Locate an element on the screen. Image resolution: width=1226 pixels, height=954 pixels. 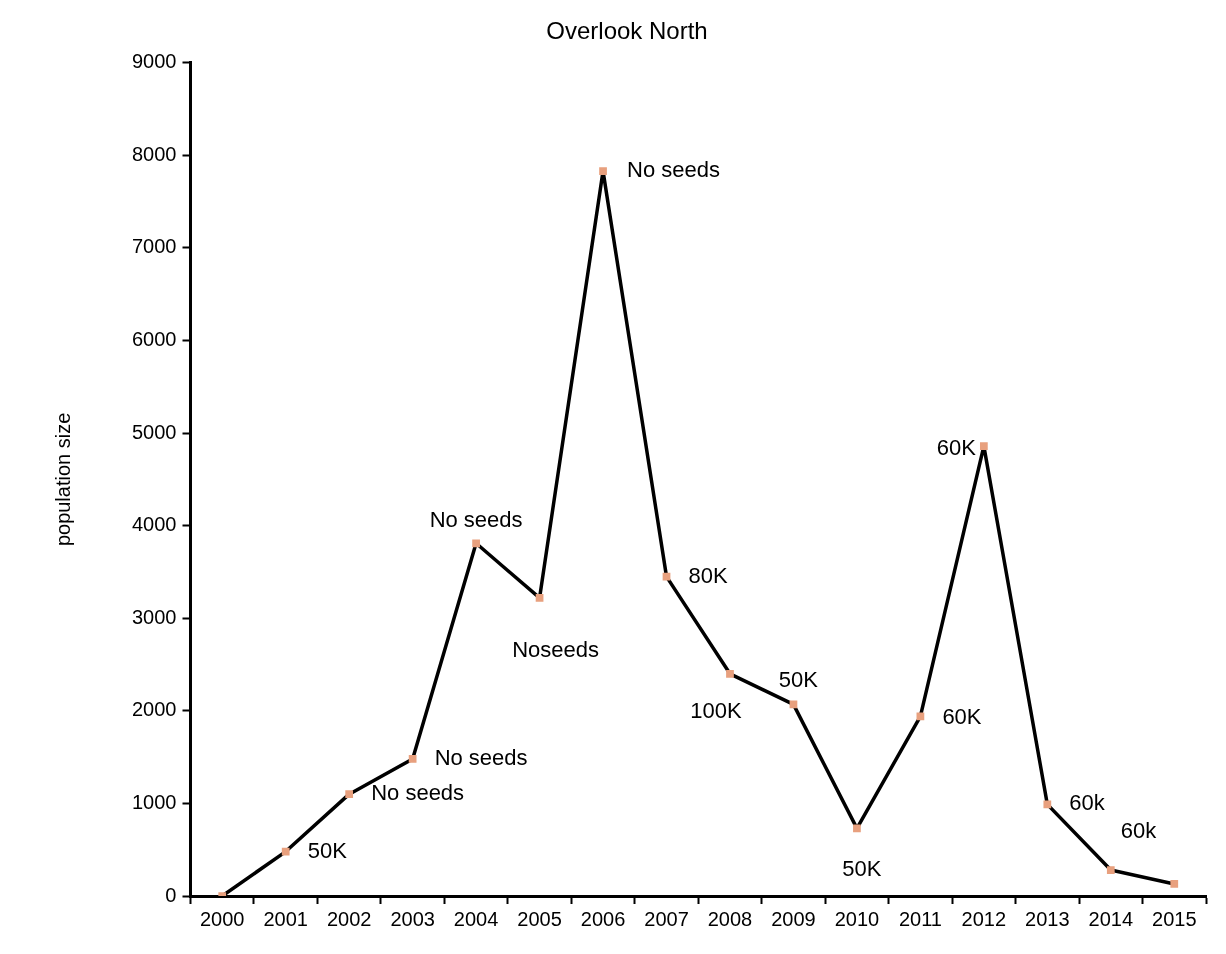
y-tick-label: 4000 is located at coordinates (154, 524).